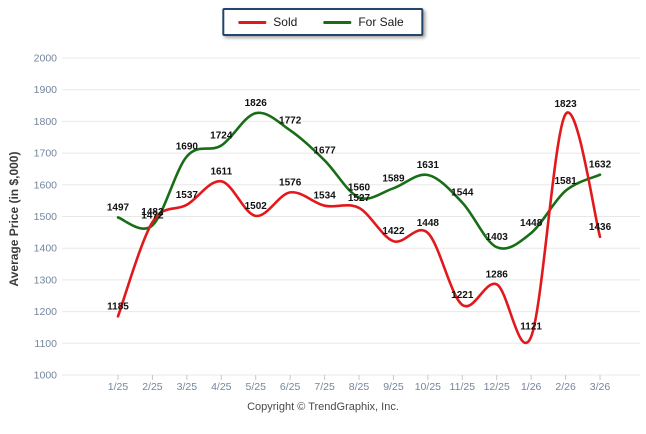 The height and width of the screenshot is (434, 646). I want to click on sold-data-label: 1527, so click(359, 198).